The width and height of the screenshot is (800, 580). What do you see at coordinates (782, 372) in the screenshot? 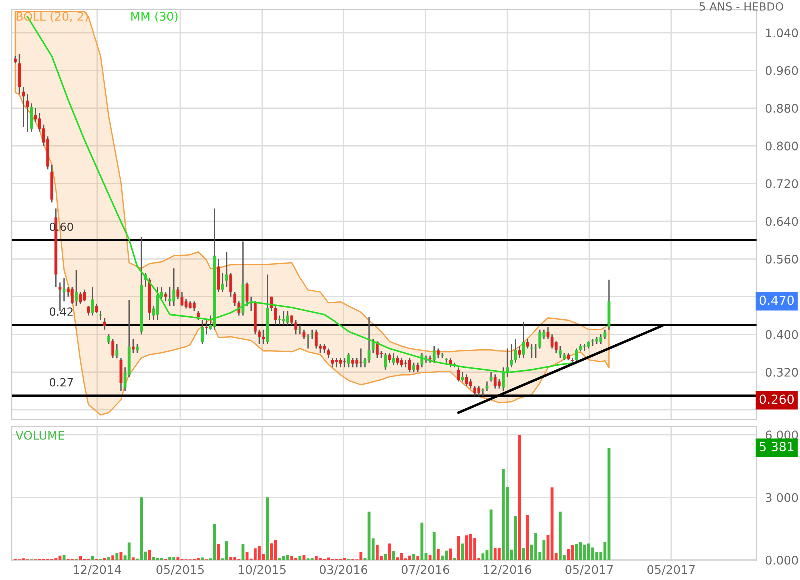
I see `y-tick-label: 0.320` at bounding box center [782, 372].